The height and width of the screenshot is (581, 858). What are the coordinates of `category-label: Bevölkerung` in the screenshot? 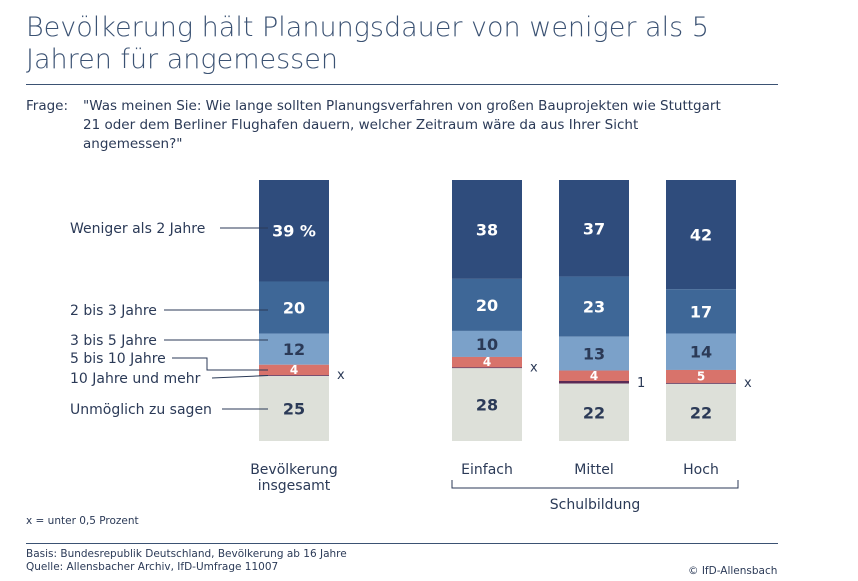 It's located at (294, 470).